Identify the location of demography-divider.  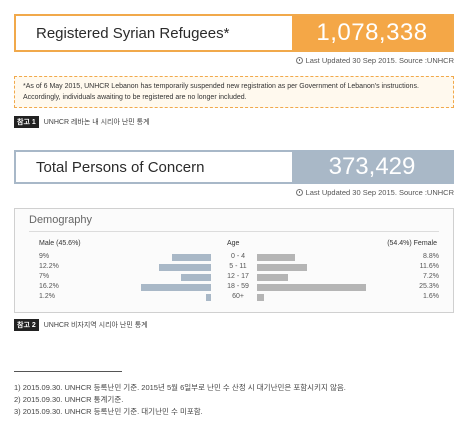
(234, 231).